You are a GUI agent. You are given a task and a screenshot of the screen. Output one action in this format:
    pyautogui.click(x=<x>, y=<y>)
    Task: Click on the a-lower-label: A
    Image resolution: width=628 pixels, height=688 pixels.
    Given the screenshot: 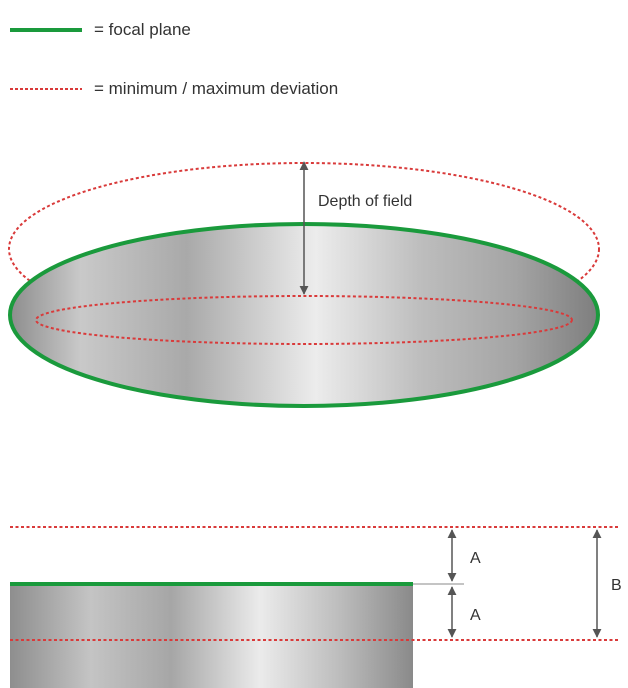 What is the action you would take?
    pyautogui.click(x=475, y=615)
    